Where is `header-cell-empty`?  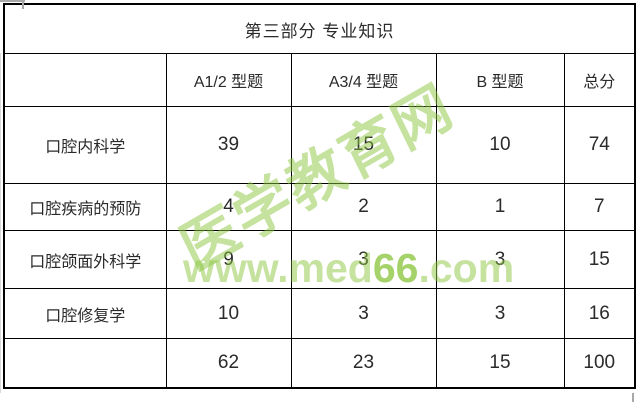 header-cell-empty is located at coordinates (85, 80).